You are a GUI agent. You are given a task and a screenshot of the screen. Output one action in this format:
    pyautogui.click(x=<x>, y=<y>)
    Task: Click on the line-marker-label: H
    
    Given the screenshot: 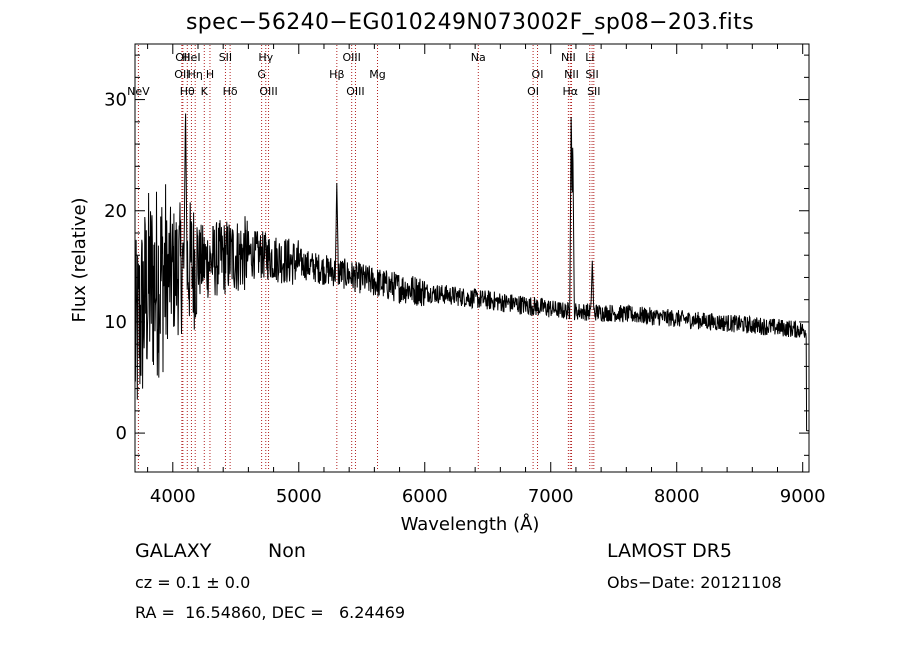 What is the action you would take?
    pyautogui.click(x=210, y=74)
    